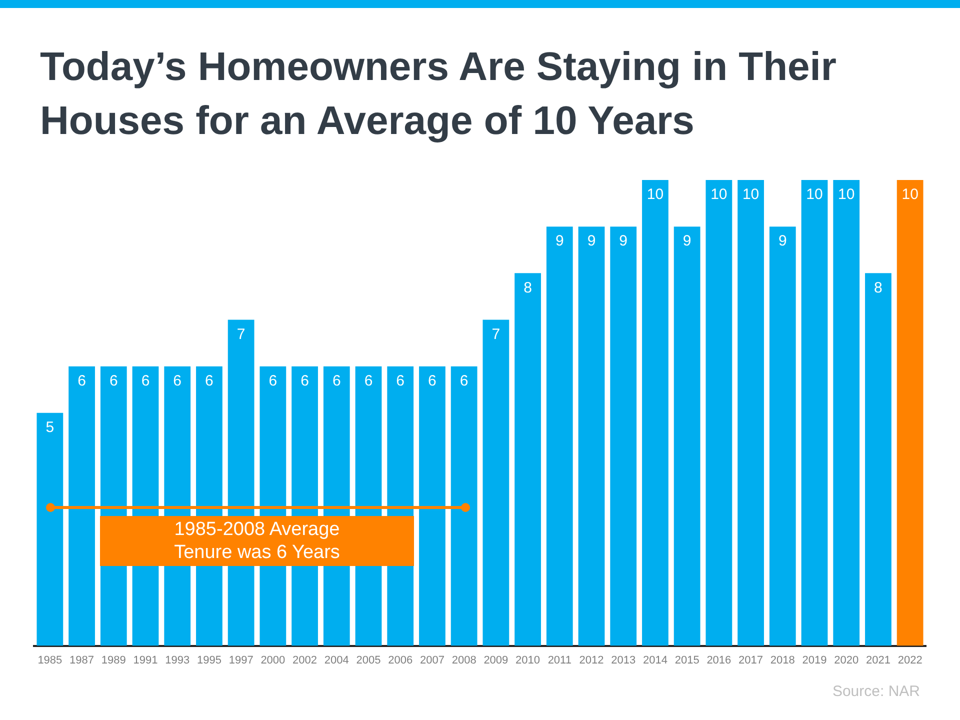 The image size is (960, 720). What do you see at coordinates (50, 427) in the screenshot?
I see `data-label: 5` at bounding box center [50, 427].